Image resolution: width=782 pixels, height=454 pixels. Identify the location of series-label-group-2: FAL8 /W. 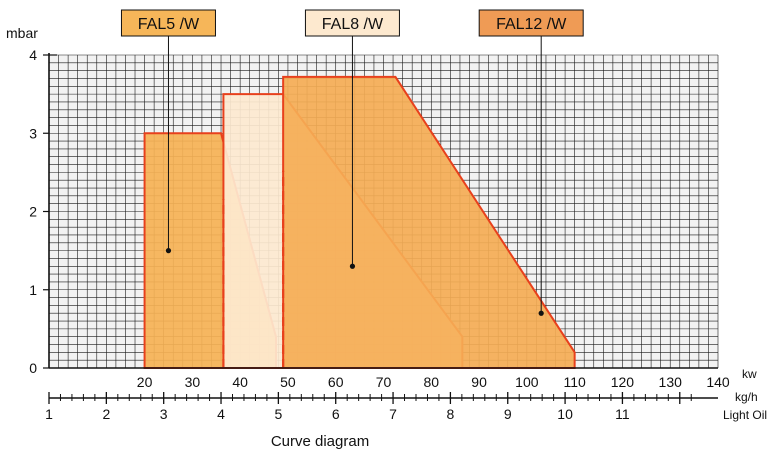
(352, 139).